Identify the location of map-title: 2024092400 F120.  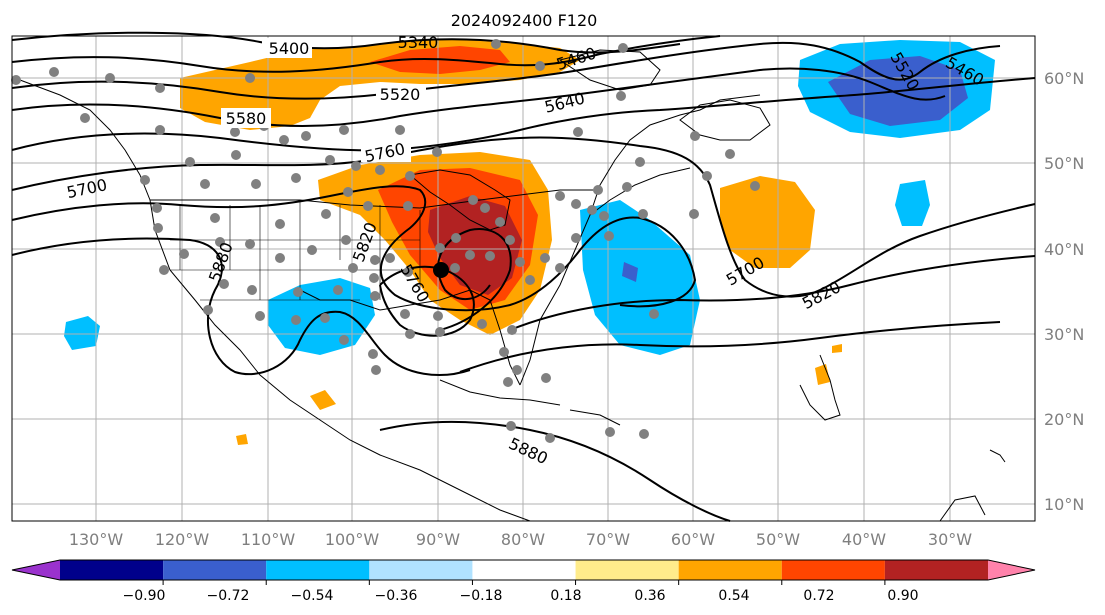
(524, 20).